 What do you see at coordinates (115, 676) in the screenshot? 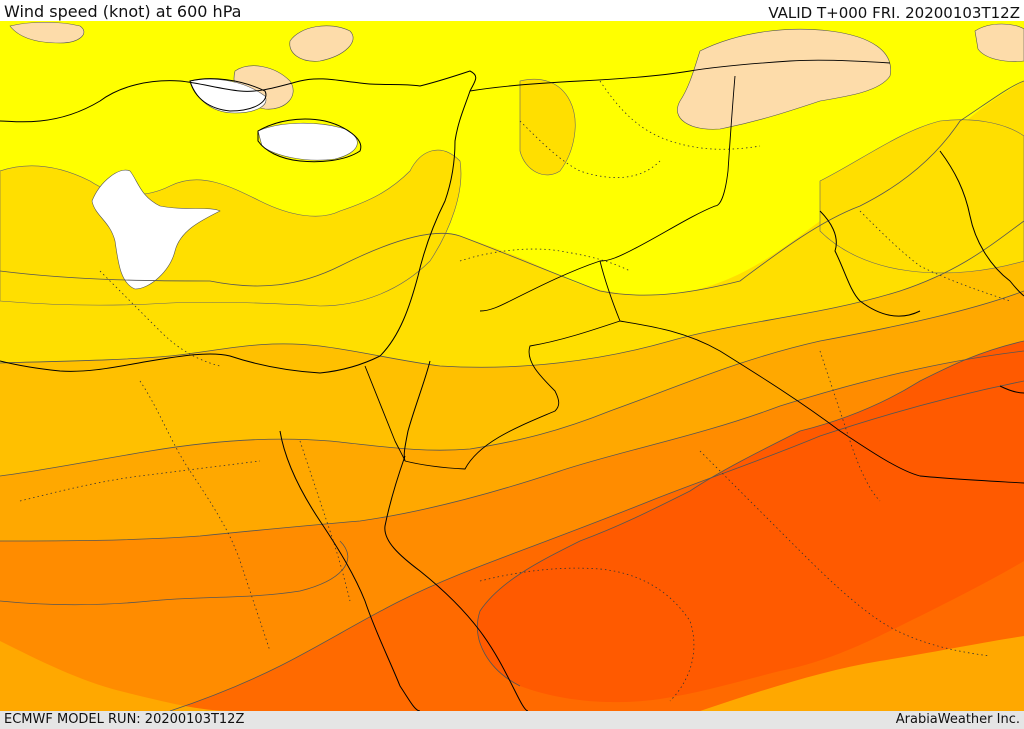
I see `band-orange-light-sw` at bounding box center [115, 676].